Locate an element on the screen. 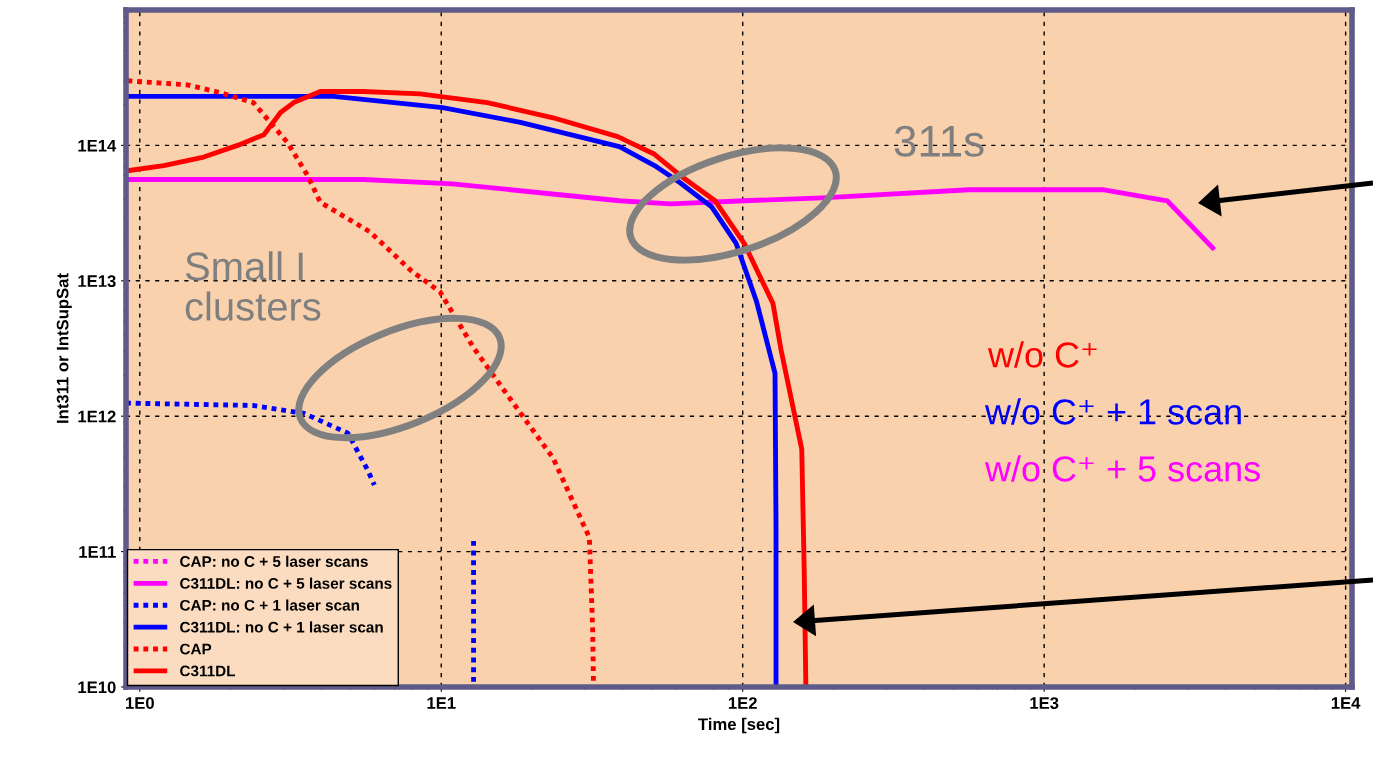  y-axis-title: Int311 or IntSupSat is located at coordinates (64, 348).